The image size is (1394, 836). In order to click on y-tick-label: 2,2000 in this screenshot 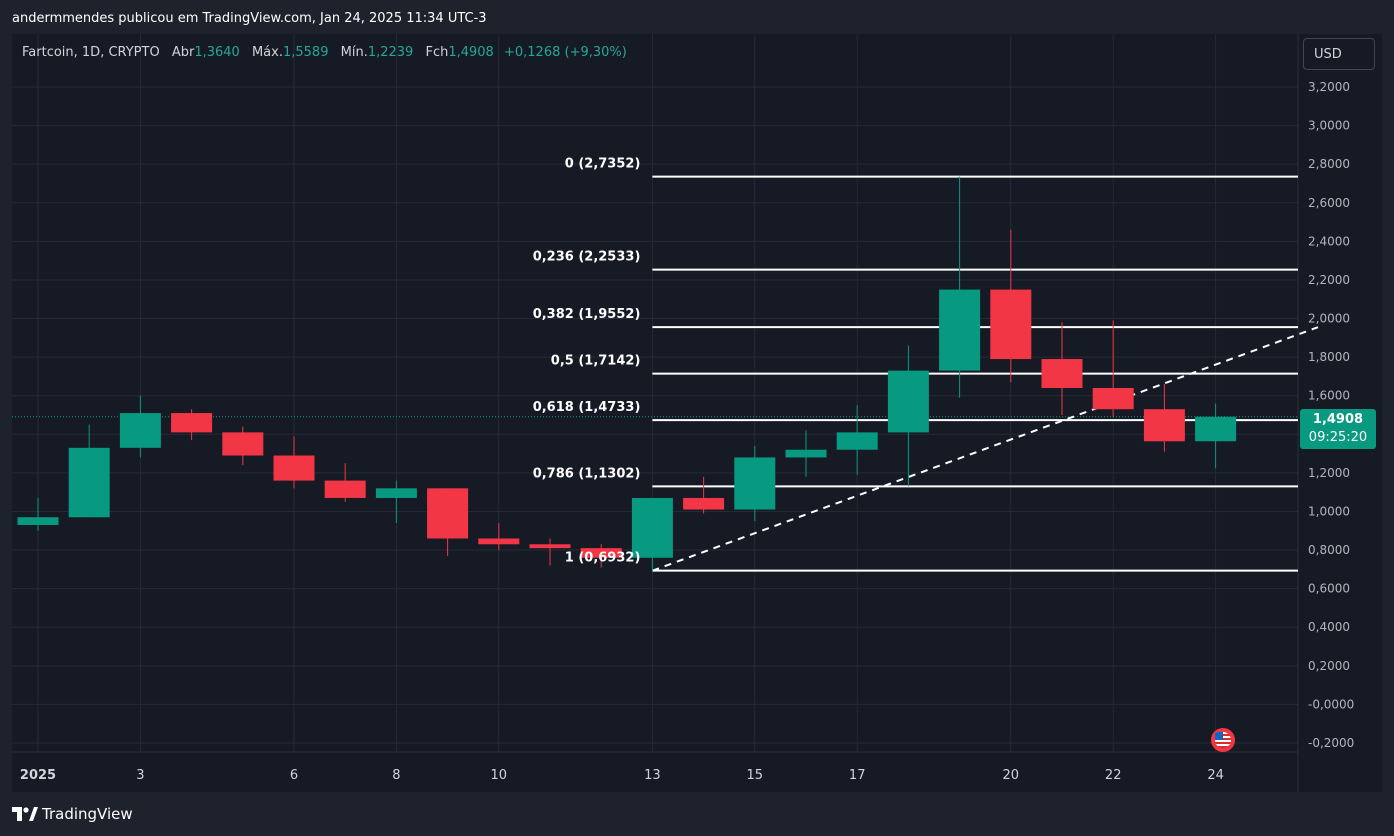, I will do `click(1329, 280)`.